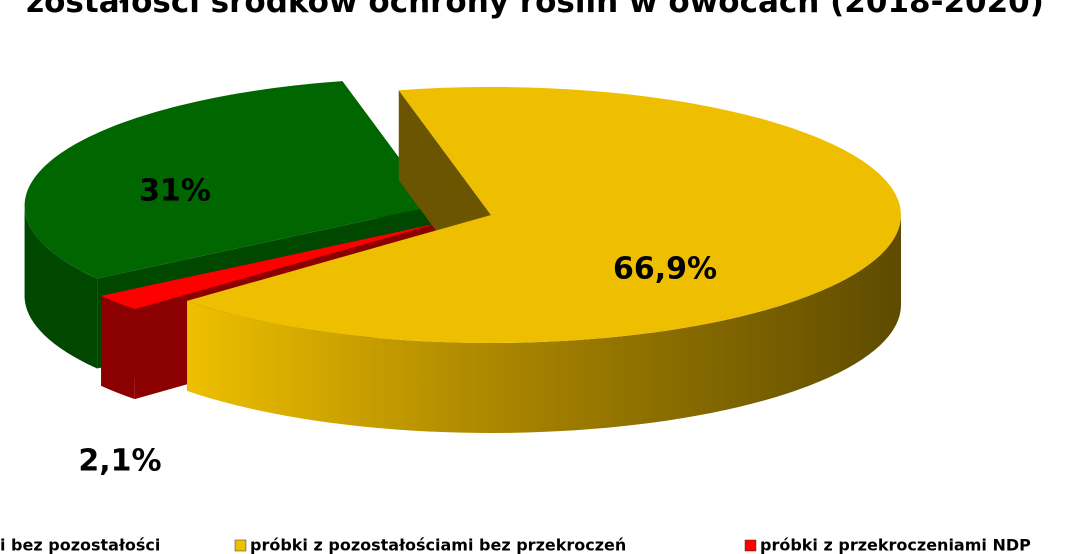 The image size is (1070, 554). Describe the element at coordinates (119, 461) in the screenshot. I see `data-label: 2,1%` at that location.